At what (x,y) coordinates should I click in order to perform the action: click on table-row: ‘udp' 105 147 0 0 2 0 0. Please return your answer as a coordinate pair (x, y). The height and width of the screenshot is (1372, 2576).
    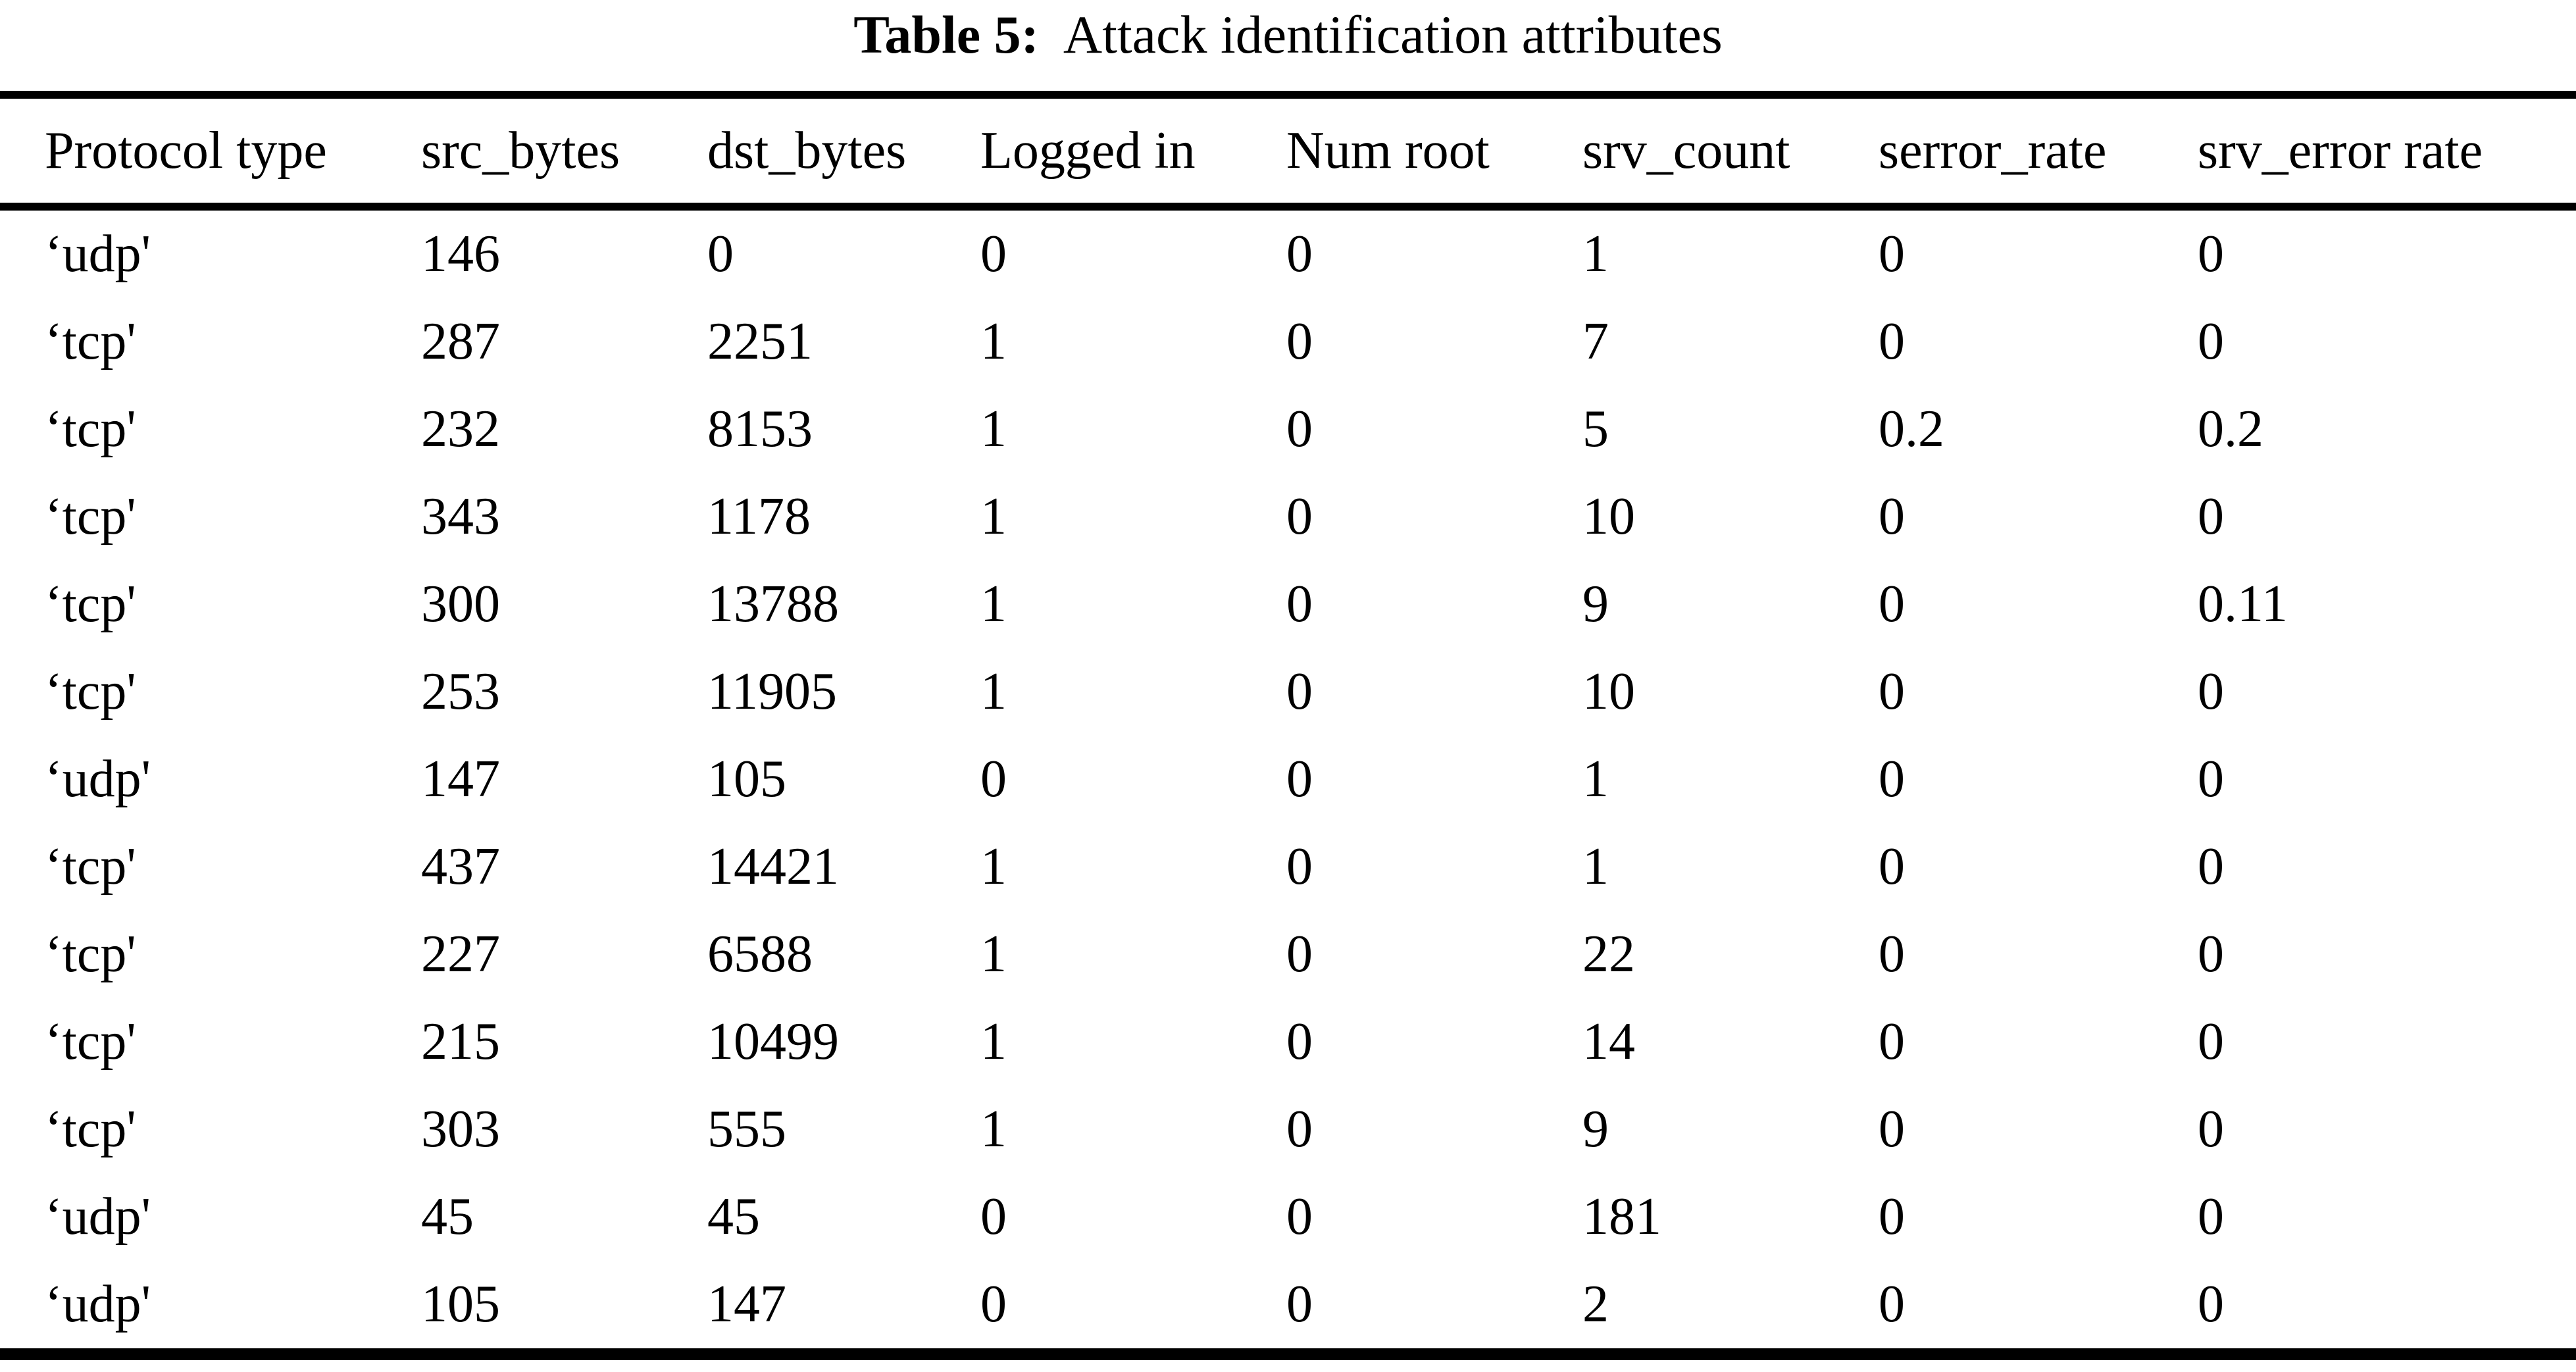
    Looking at the image, I should click on (1288, 1307).